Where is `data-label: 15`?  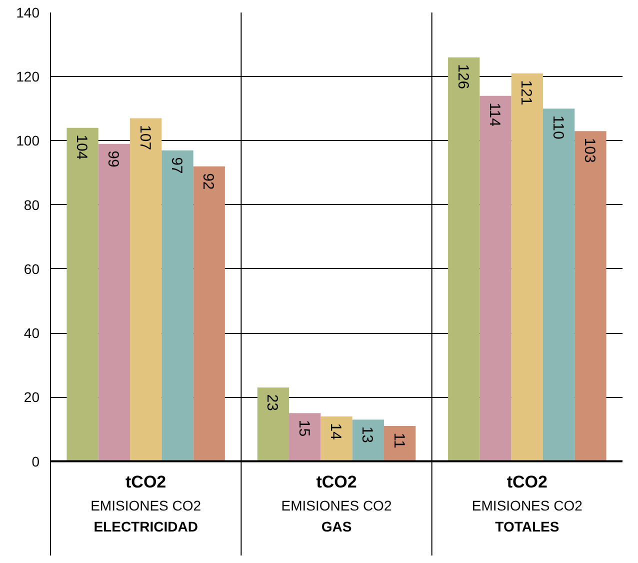 data-label: 15 is located at coordinates (303, 428).